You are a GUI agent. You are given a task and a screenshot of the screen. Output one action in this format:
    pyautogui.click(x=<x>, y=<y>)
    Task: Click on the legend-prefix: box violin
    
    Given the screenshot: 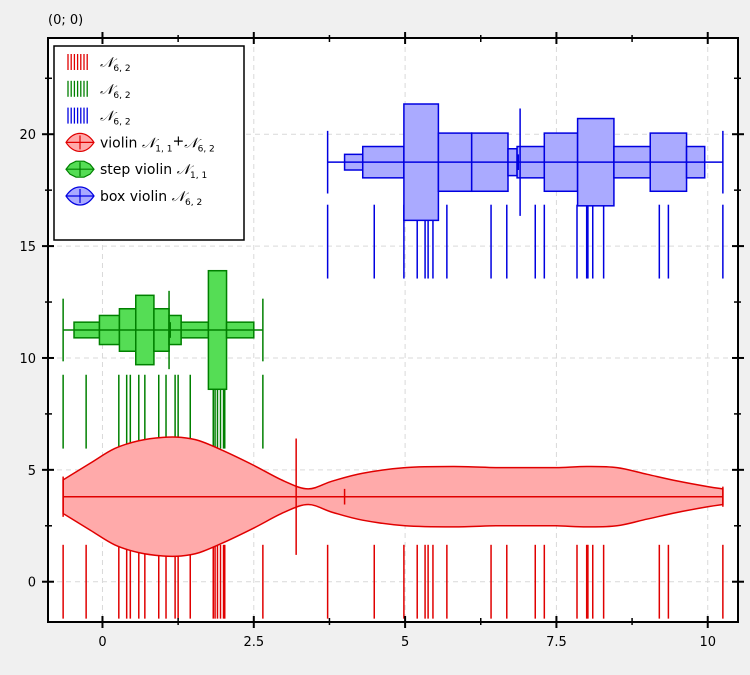 What is the action you would take?
    pyautogui.click(x=136, y=197)
    